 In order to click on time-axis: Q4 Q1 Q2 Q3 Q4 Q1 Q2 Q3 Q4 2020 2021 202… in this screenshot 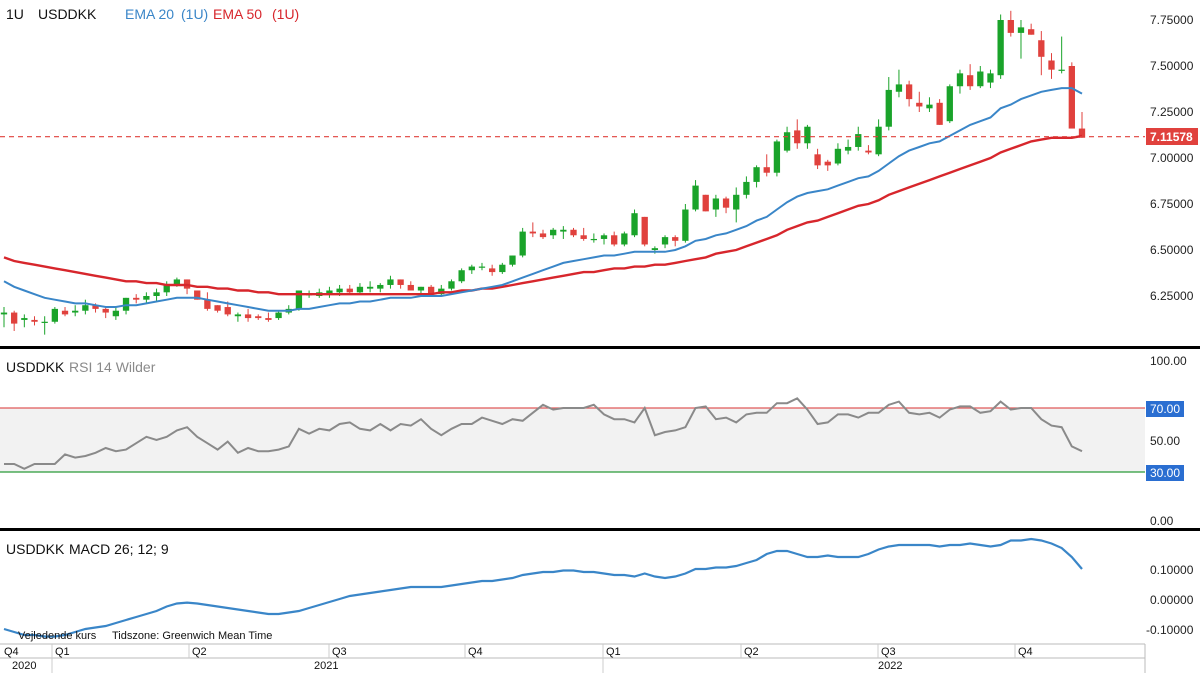, I will do `click(573, 658)`.